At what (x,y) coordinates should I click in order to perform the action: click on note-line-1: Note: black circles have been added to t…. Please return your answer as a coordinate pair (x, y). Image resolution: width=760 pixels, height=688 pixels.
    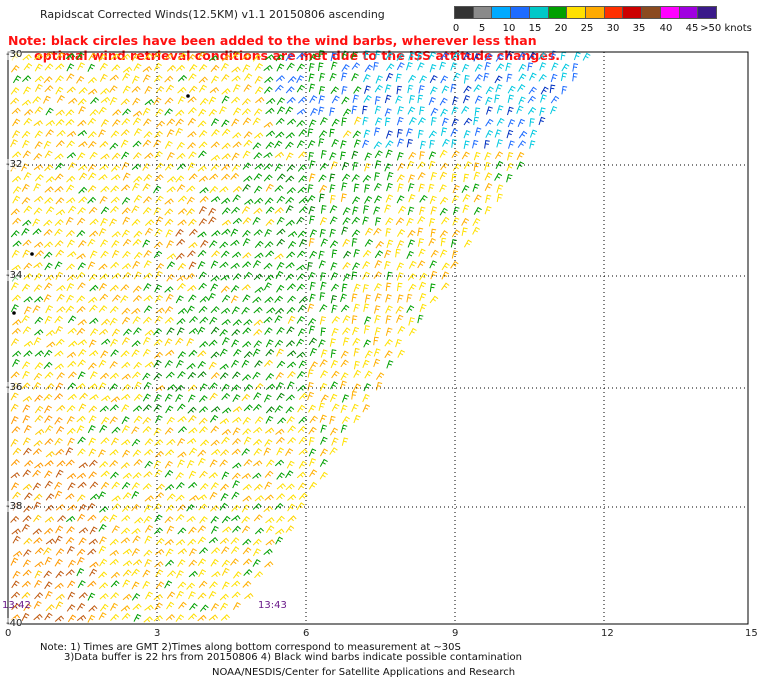
    Looking at the image, I should click on (272, 40).